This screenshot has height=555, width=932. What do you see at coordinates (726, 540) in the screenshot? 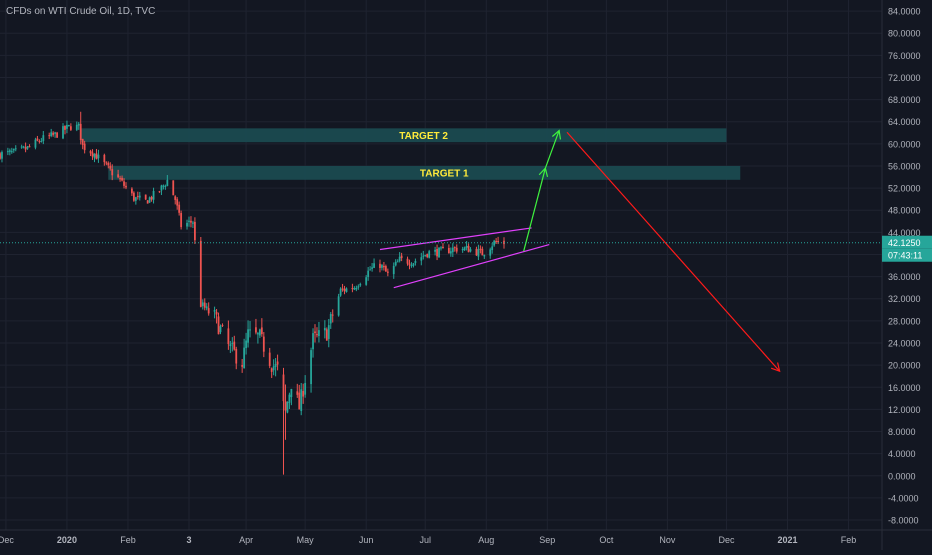
I see `x-tick-label: Dec` at bounding box center [726, 540].